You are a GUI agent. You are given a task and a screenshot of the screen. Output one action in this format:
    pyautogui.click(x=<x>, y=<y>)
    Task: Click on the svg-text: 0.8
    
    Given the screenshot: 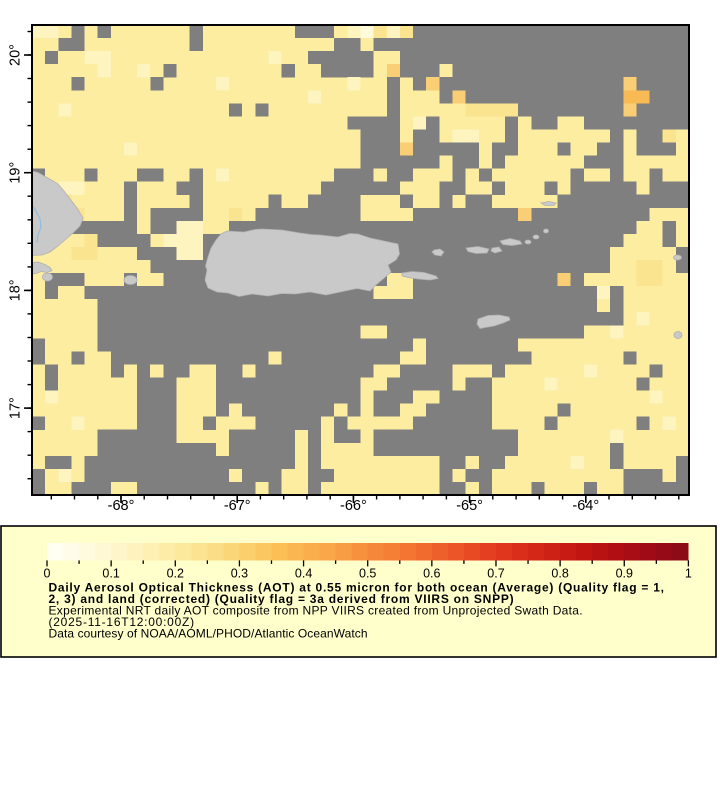 What is the action you would take?
    pyautogui.click(x=559, y=574)
    